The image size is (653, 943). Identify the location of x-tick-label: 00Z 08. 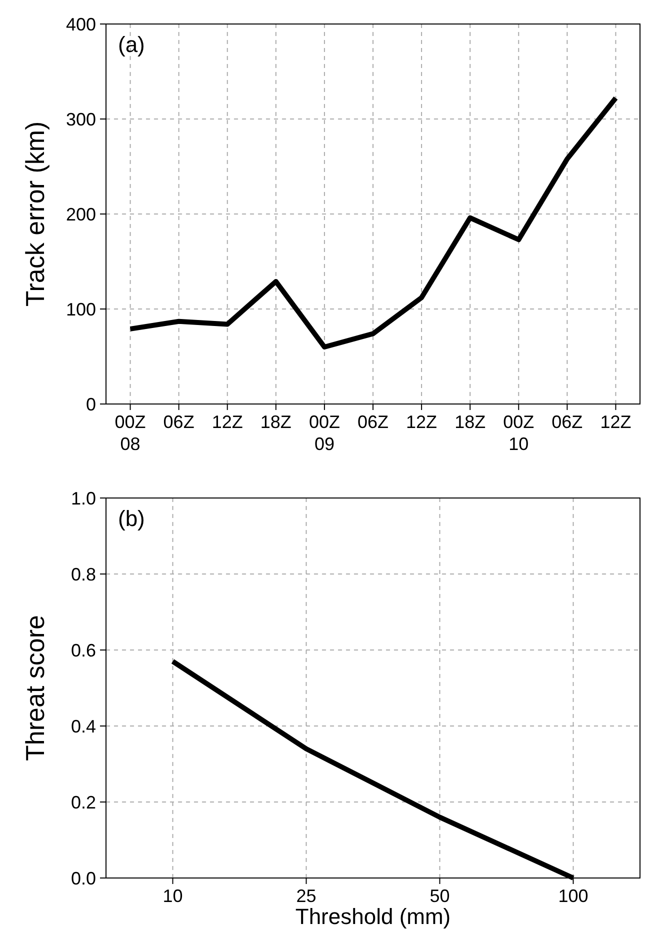
(130, 433).